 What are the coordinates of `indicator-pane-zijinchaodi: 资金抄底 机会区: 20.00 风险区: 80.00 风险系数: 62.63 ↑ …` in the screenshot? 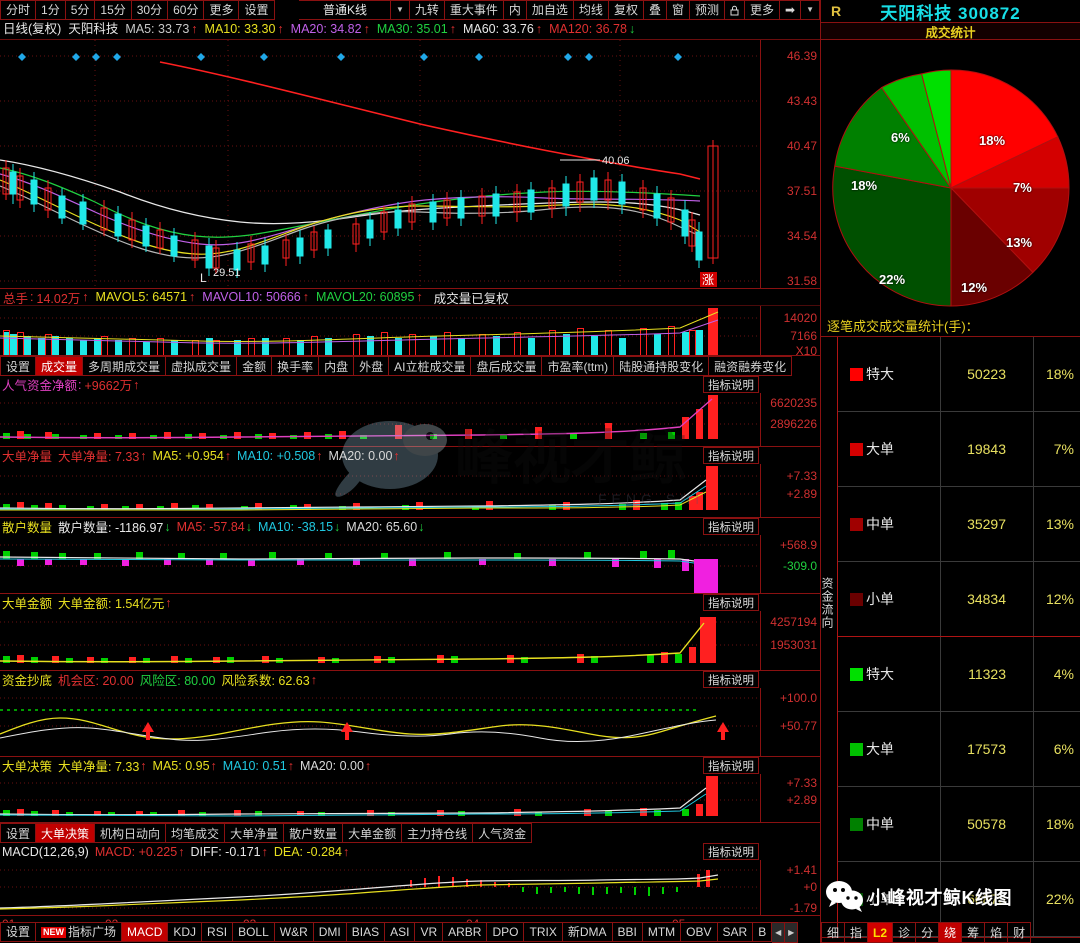 It's located at (410, 714).